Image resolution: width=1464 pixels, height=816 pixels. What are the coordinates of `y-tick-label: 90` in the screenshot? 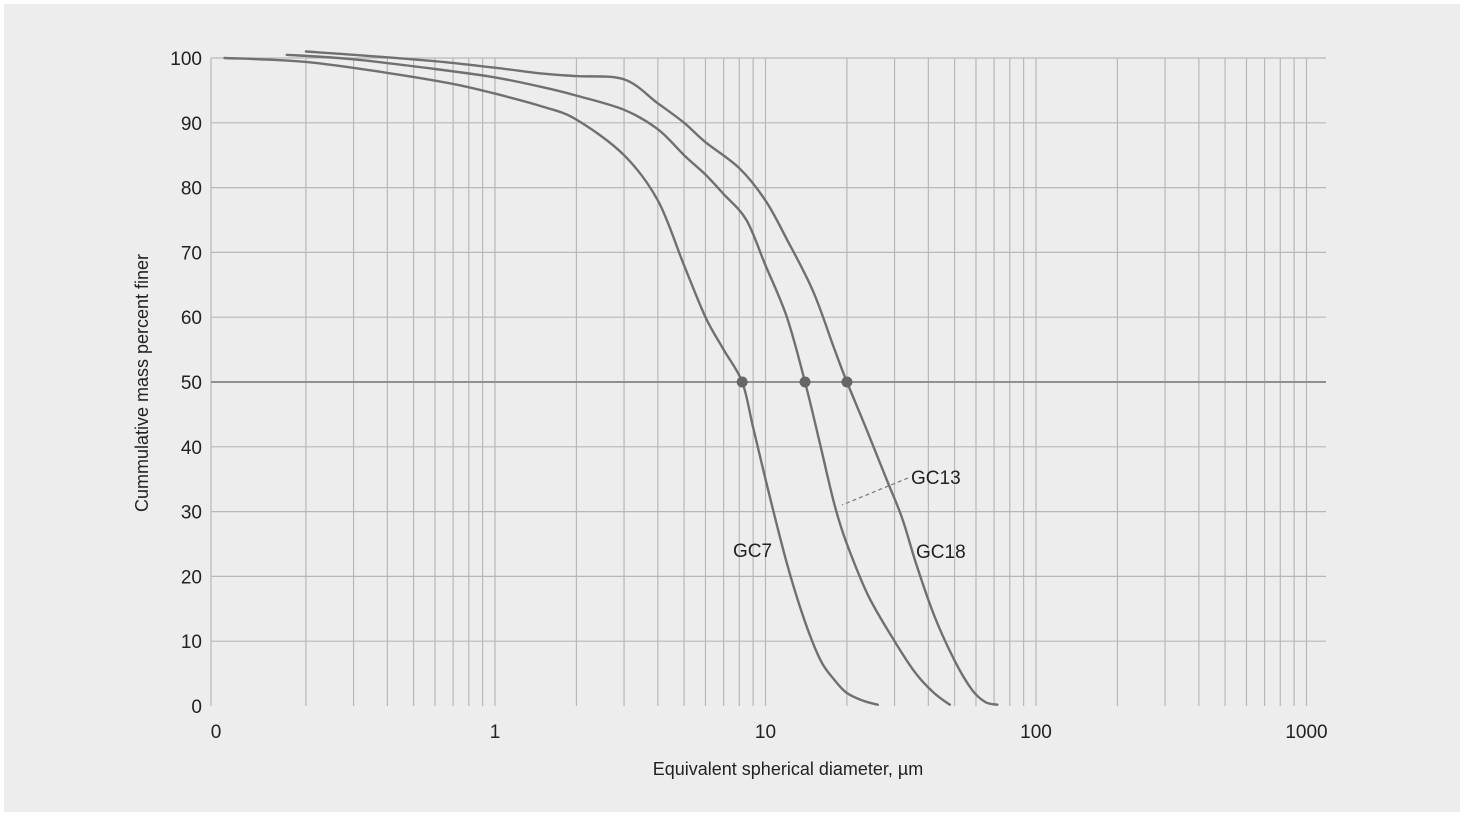 It's located at (191, 124).